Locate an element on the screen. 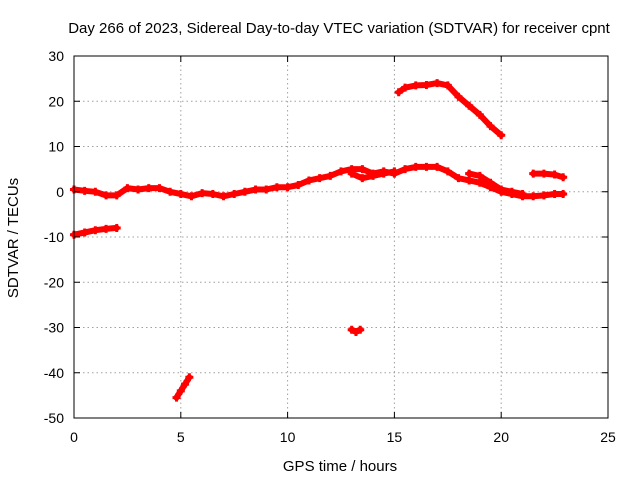 The image size is (640, 480). series-trace-high-arc is located at coordinates (450, 109).